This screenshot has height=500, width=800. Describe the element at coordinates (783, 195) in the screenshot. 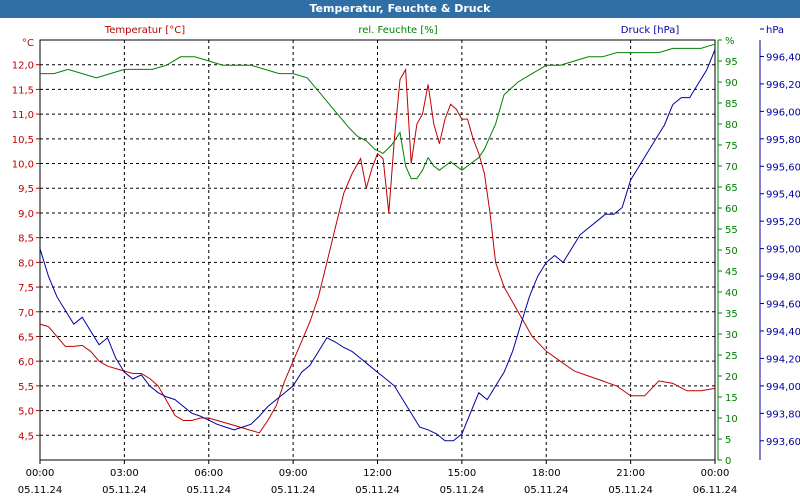

I see `y-right2-tick-label: 995,40` at that location.